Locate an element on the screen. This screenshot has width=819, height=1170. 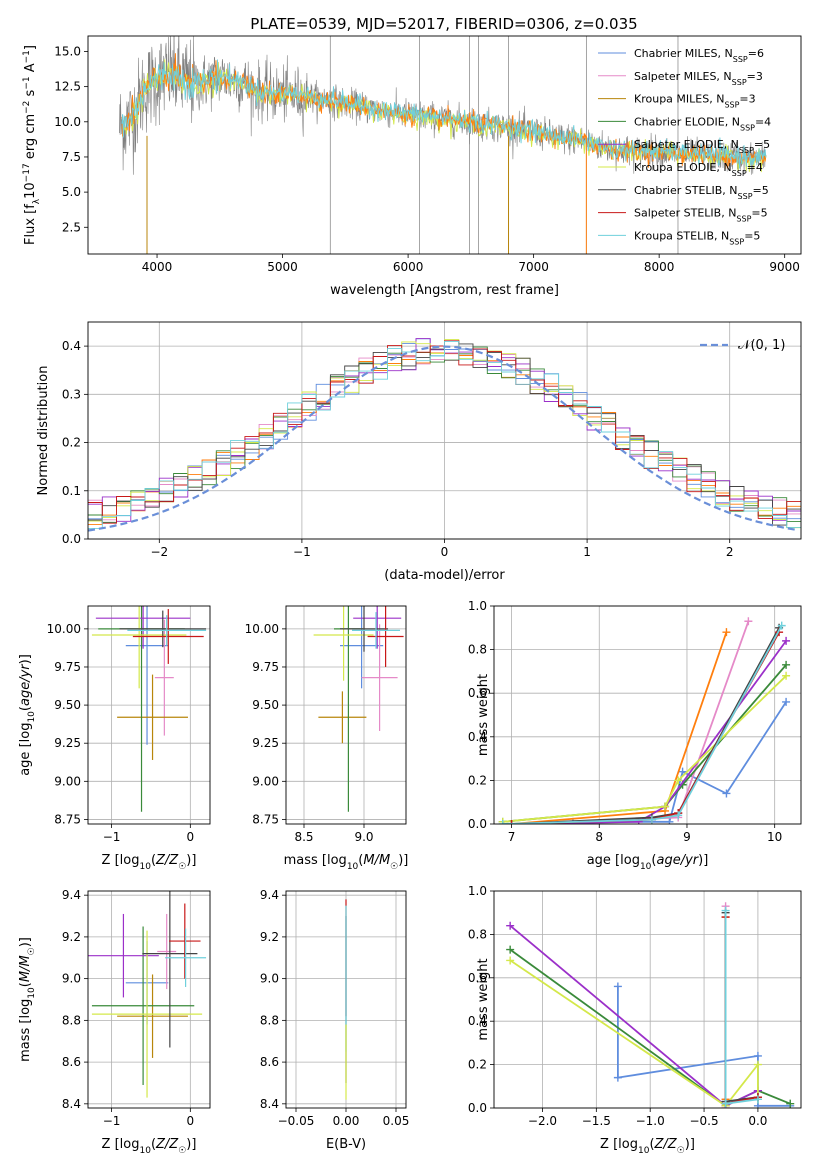
legend-entry: Salpeter STELIB, NSSP=5 is located at coordinates (701, 215).